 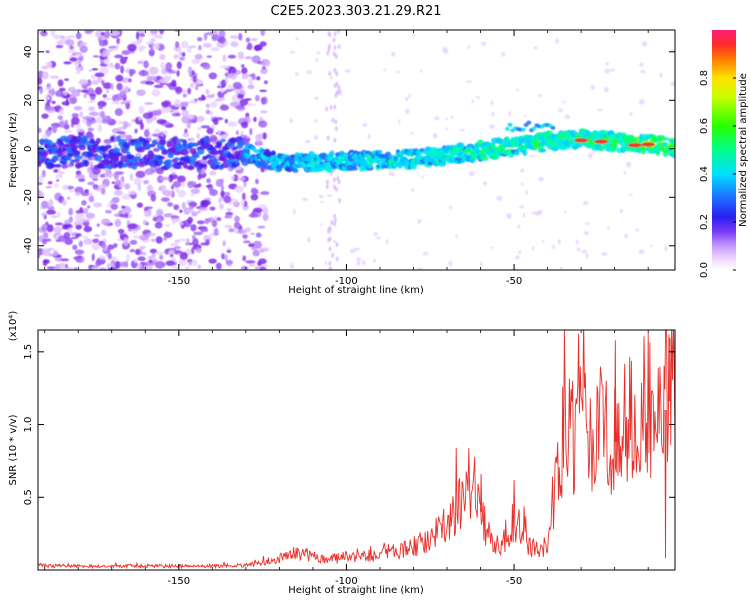 I want to click on colorbar-tick-label: 0.6, so click(x=704, y=126).